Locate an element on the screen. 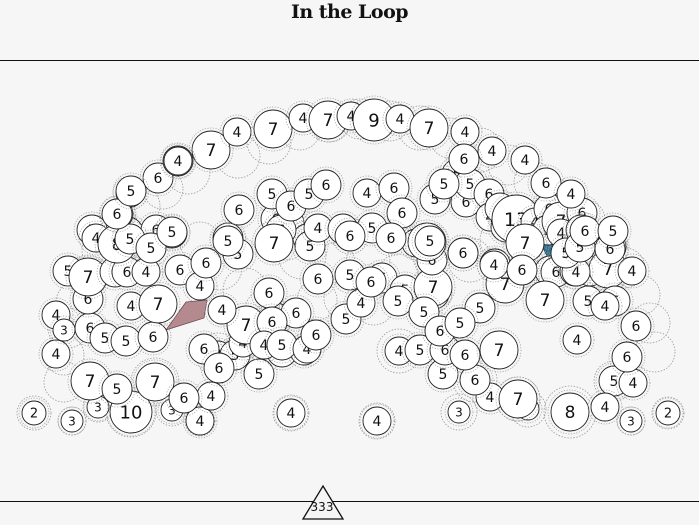 The height and width of the screenshot is (525, 699). bottom-rule is located at coordinates (349, 501).